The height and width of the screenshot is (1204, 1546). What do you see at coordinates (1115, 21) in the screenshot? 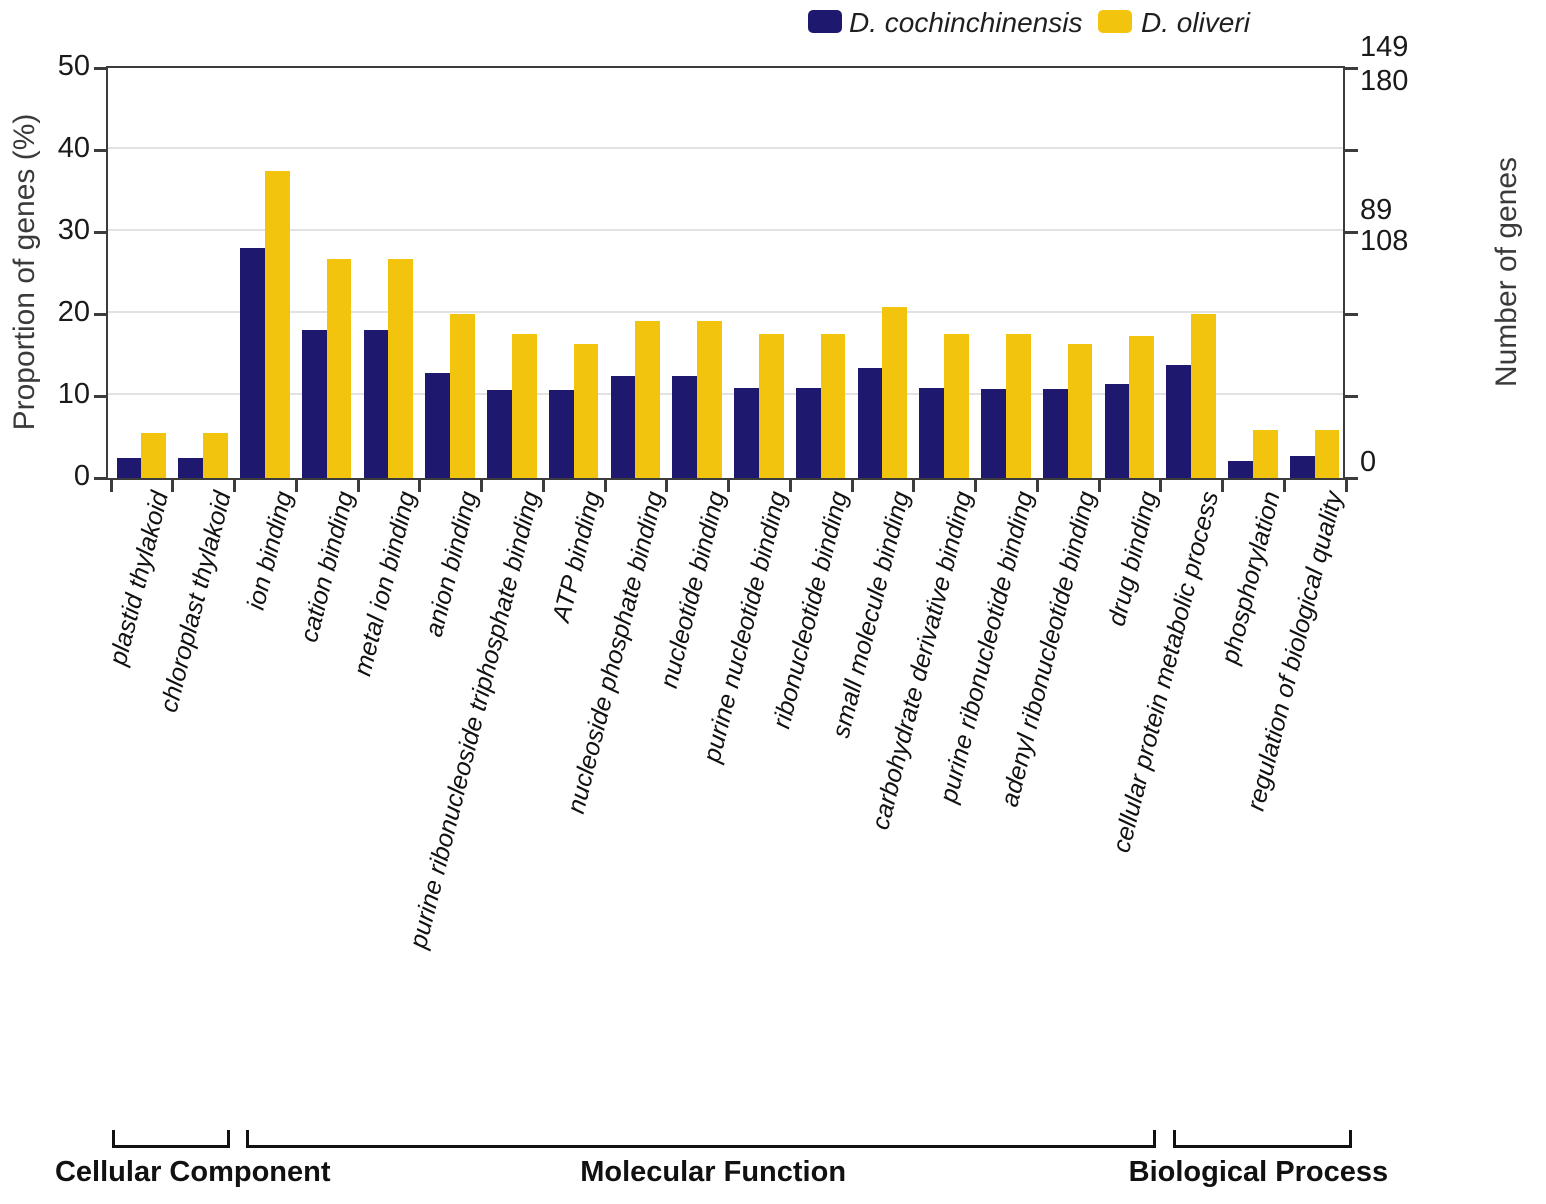
I see `legend-swatch-d-oliveri` at bounding box center [1115, 21].